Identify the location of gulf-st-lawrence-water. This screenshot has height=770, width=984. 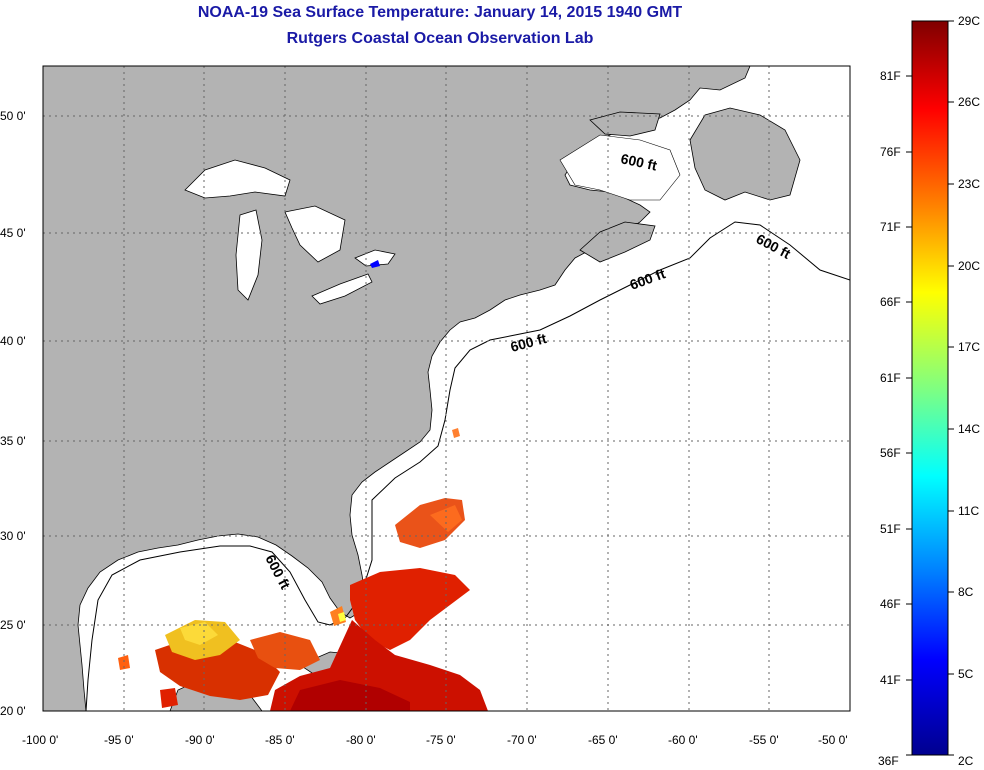
(620, 167).